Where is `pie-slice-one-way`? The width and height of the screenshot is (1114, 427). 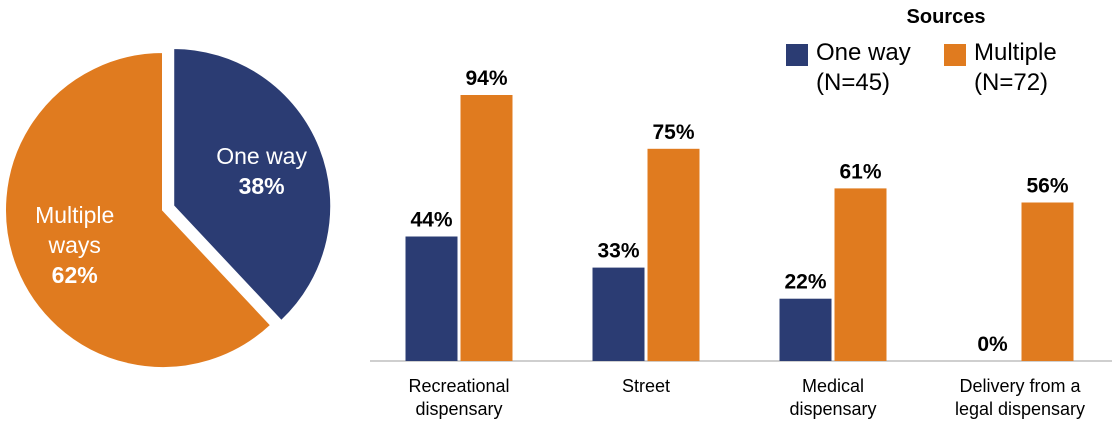 pie-slice-one-way is located at coordinates (252, 184).